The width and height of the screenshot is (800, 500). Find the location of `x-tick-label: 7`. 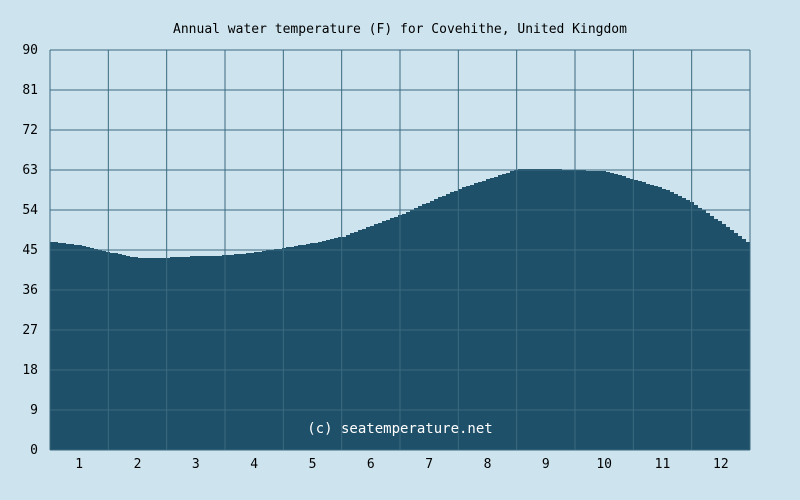

x-tick-label: 7 is located at coordinates (429, 464).